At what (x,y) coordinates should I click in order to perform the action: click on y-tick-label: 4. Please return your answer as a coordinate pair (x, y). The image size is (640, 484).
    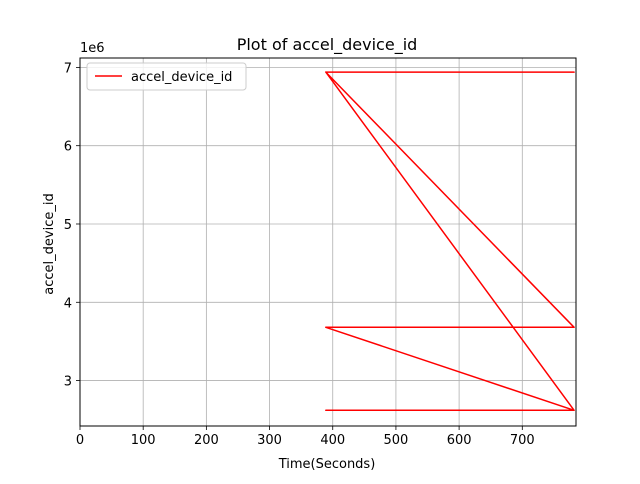
    Looking at the image, I should click on (68, 303).